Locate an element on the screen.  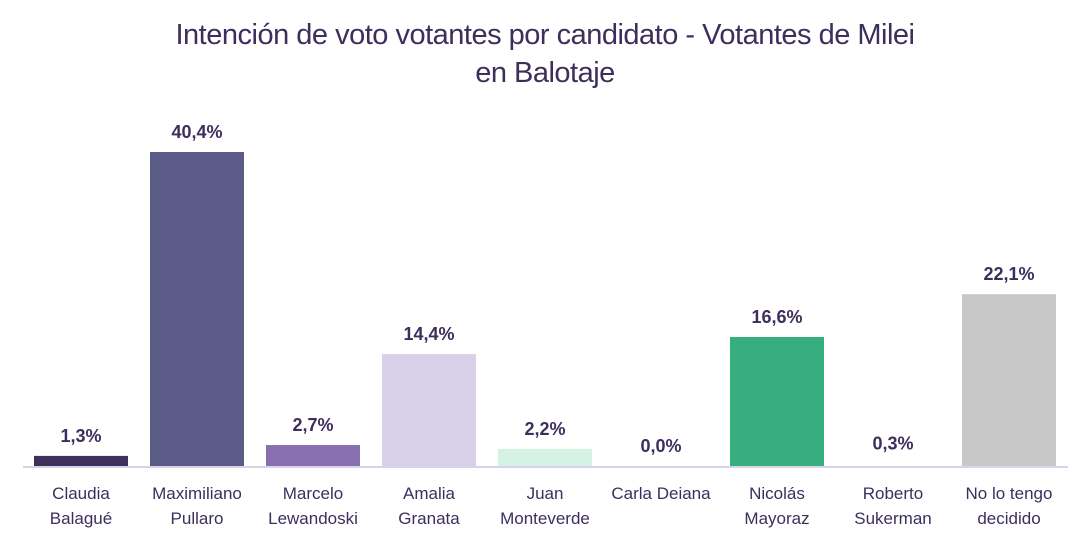
category-label-3-line-1: Granata is located at coordinates (429, 518).